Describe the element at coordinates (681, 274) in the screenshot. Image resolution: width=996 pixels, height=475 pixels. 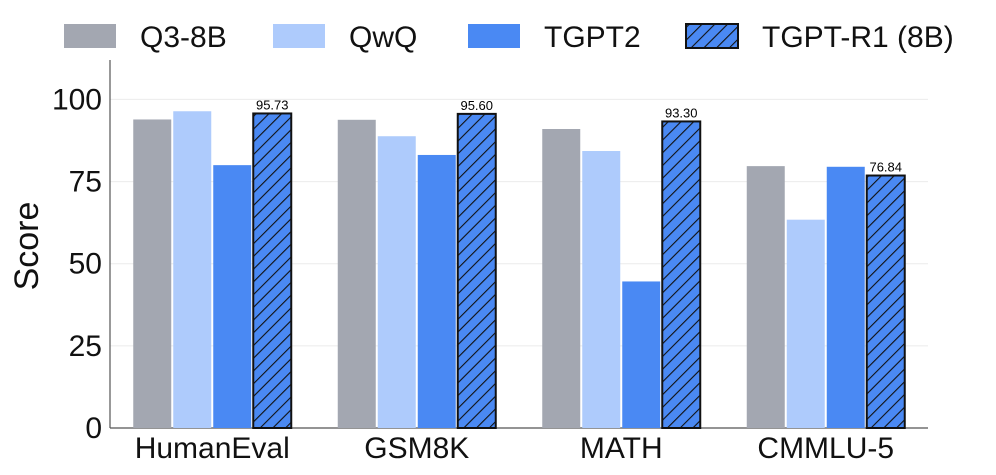
I see `bar-tgpt-r1-8b--math` at that location.